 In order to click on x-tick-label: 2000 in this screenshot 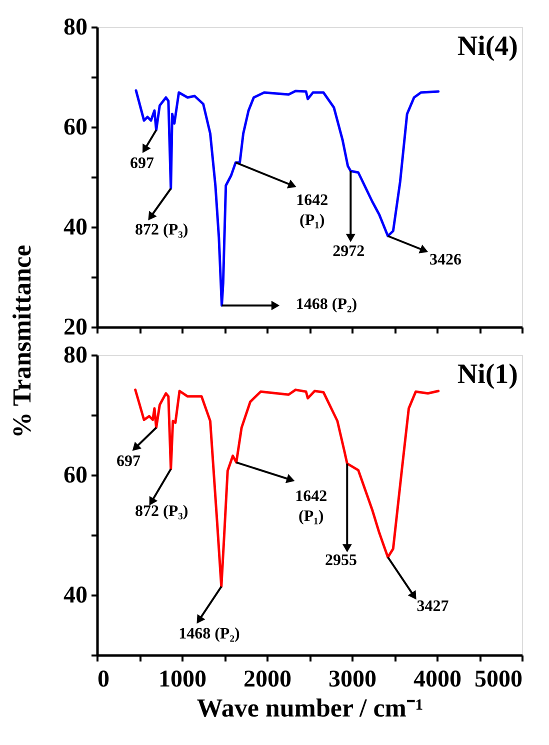, I will do `click(268, 679)`.